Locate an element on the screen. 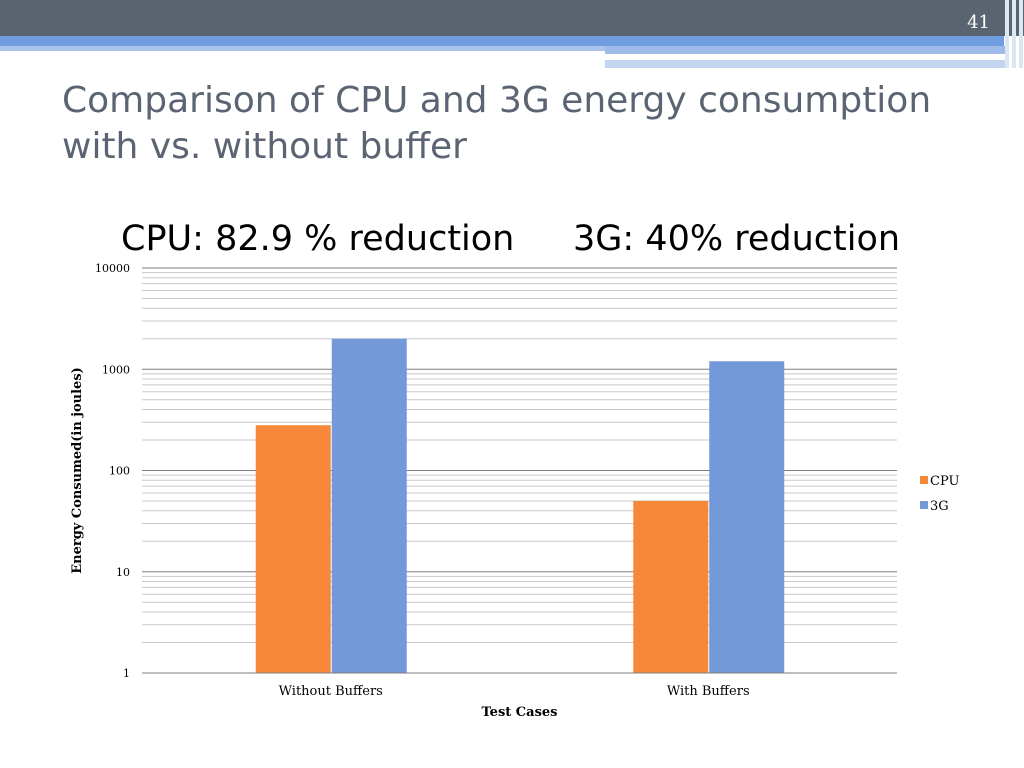  y-tick-label: 100 is located at coordinates (119, 471).